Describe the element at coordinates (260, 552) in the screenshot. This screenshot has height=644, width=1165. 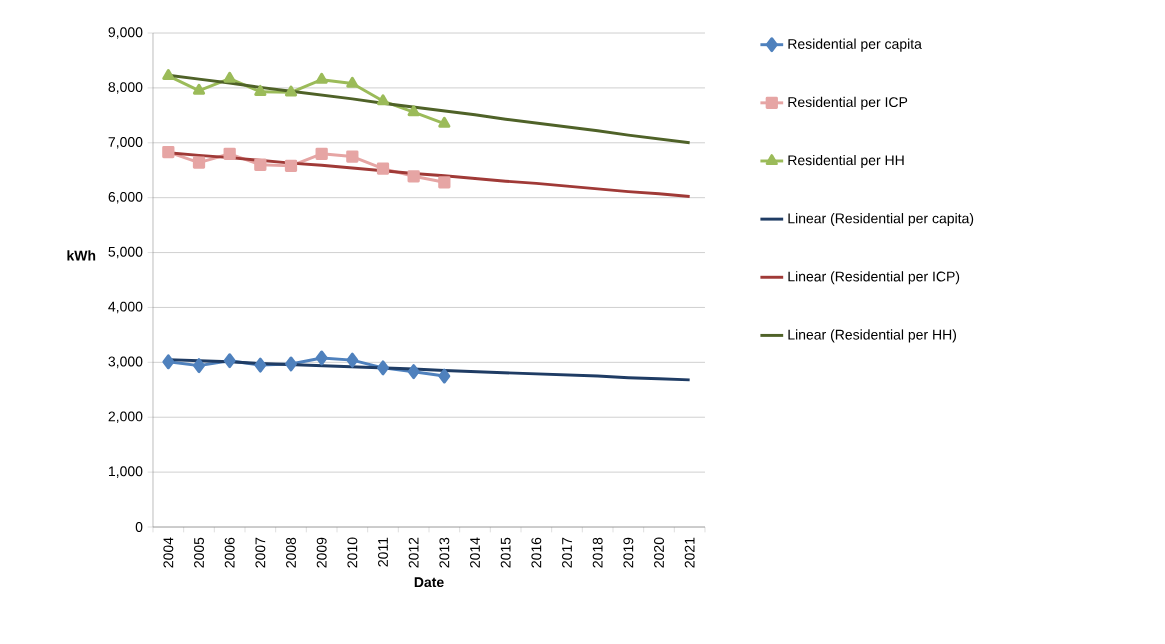
I see `x-tick-label: 2007` at that location.